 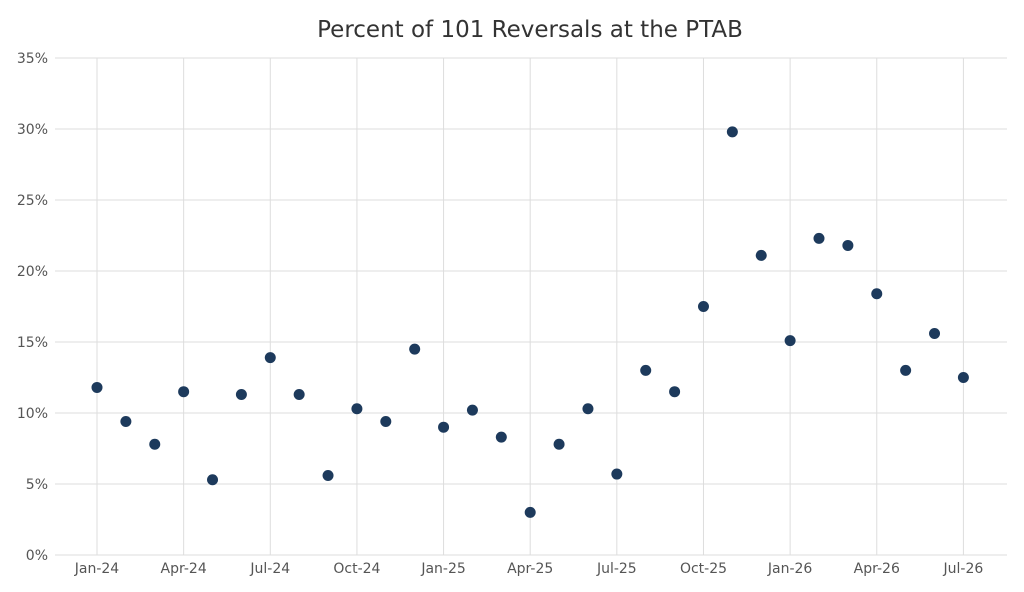 I want to click on x-tick-label: Jan-26, so click(x=790, y=569).